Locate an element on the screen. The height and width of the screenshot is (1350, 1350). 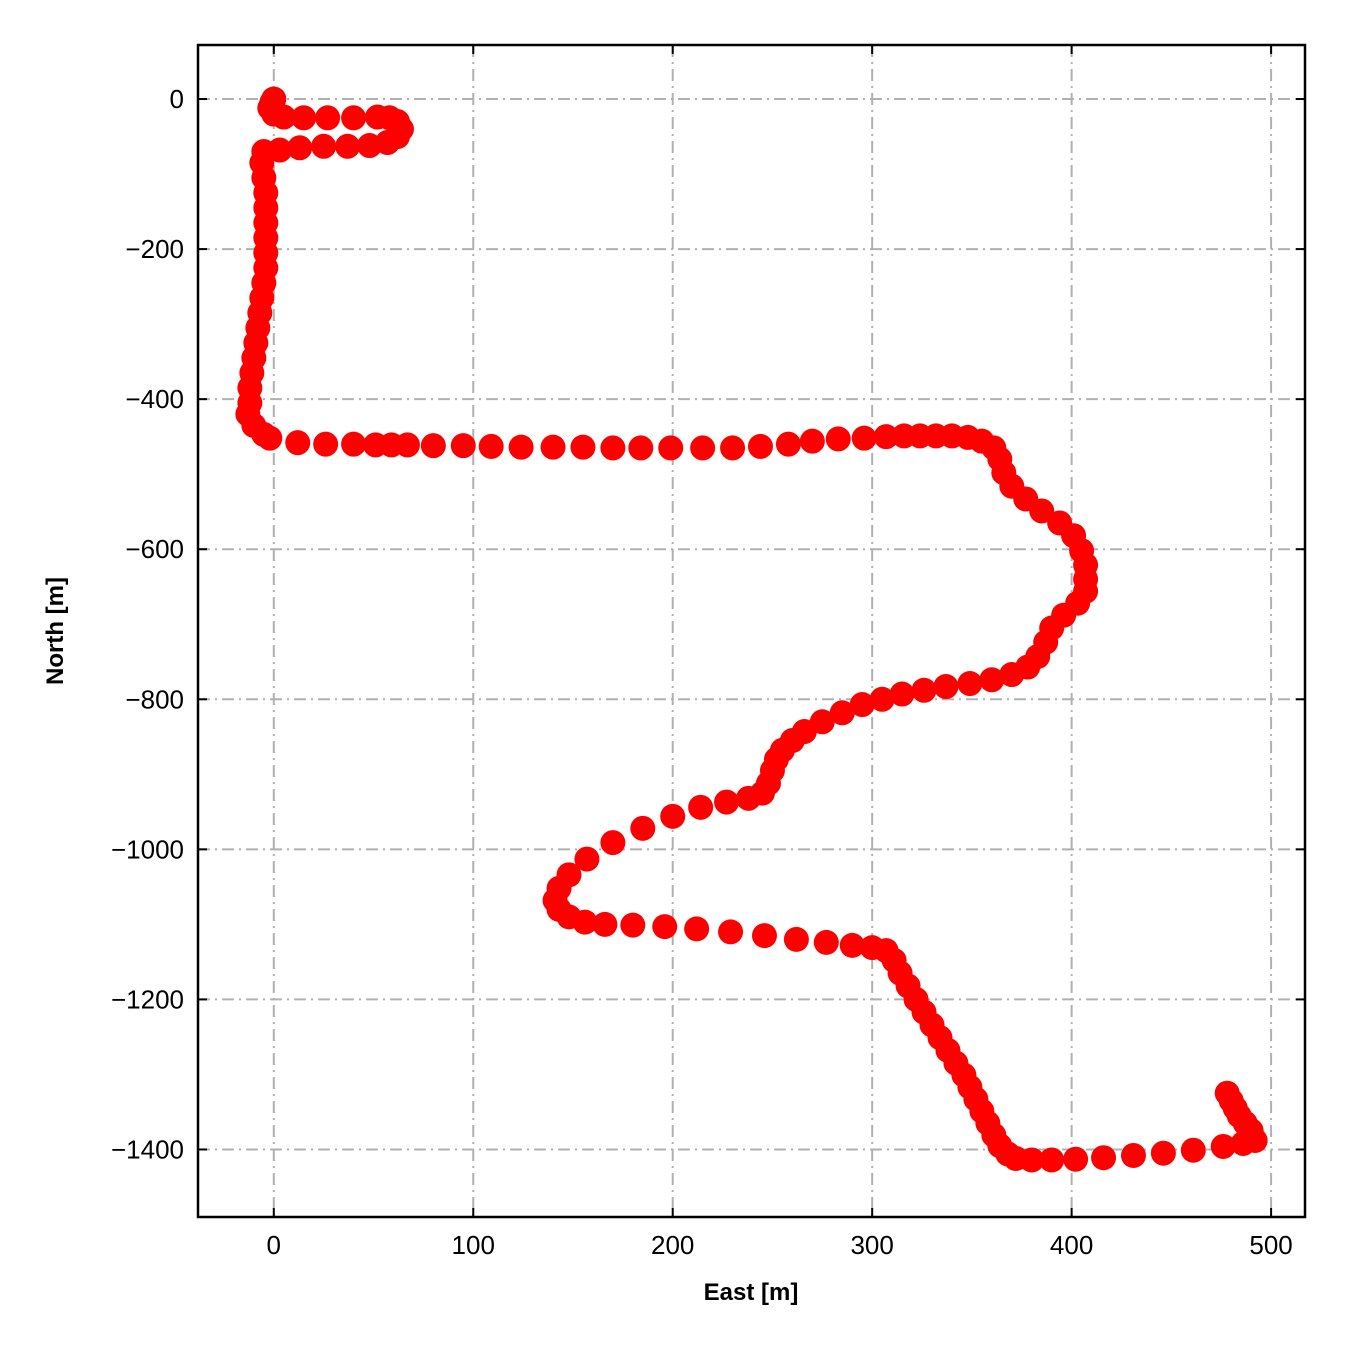
y-tick-label: −600 is located at coordinates (154, 549).